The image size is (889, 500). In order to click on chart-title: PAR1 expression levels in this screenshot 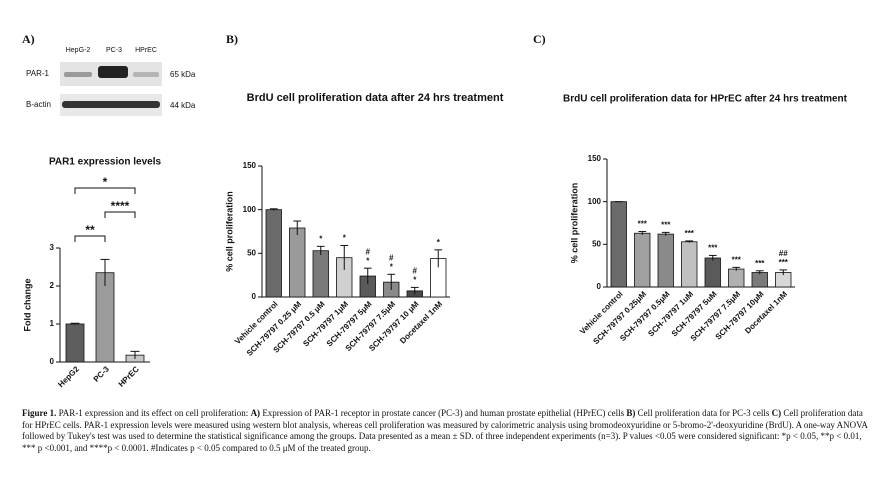, I will do `click(105, 162)`.